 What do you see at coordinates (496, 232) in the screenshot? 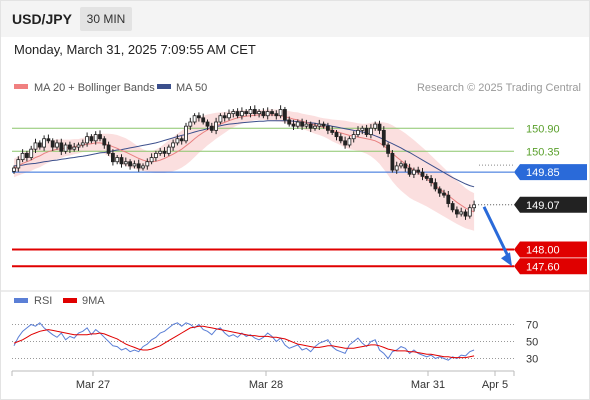
I see `forecast-arrow-shaft` at bounding box center [496, 232].